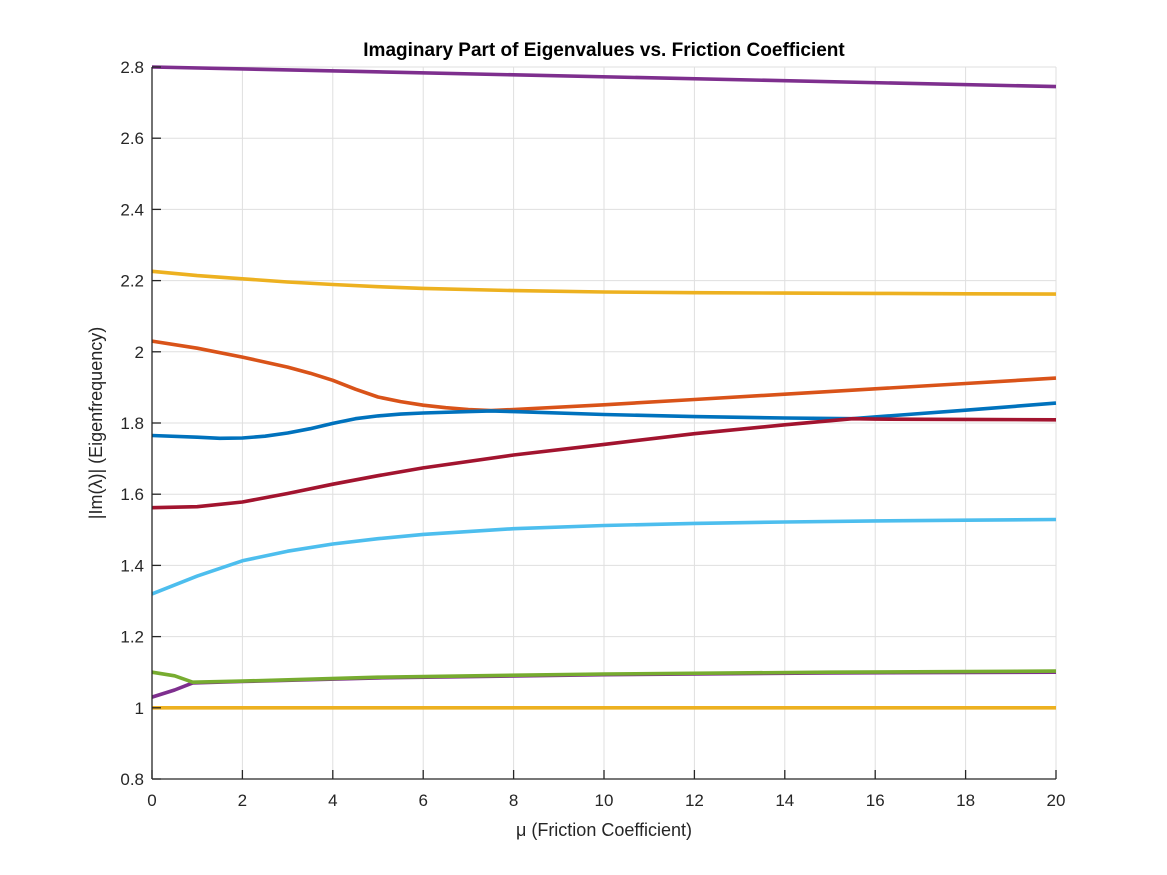 This screenshot has width=1167, height=875. What do you see at coordinates (513, 800) in the screenshot?
I see `x-tick-label: 8` at bounding box center [513, 800].